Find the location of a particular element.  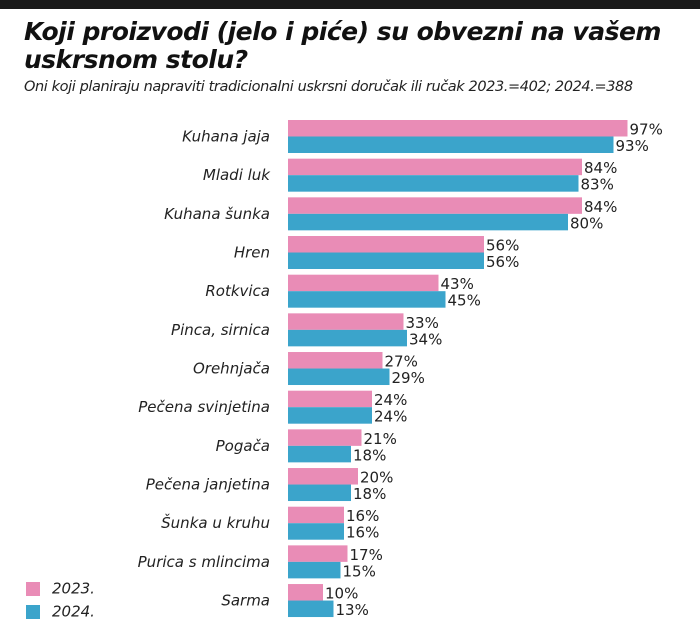

category-label: Pinca, sirnica is located at coordinates (220, 330).